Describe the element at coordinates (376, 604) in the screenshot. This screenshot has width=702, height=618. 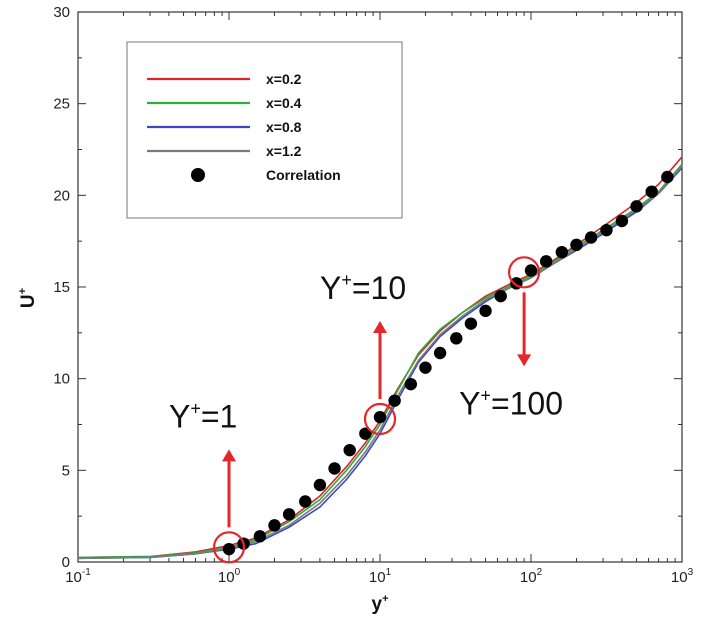
I see `x-axis-title-base: y` at that location.